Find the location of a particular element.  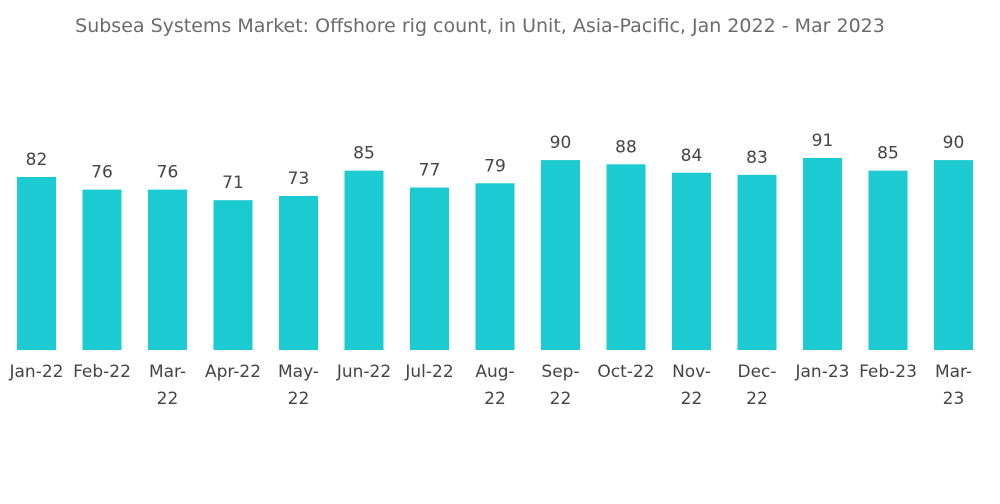

x-tick-label: Dec-22 is located at coordinates (757, 385).